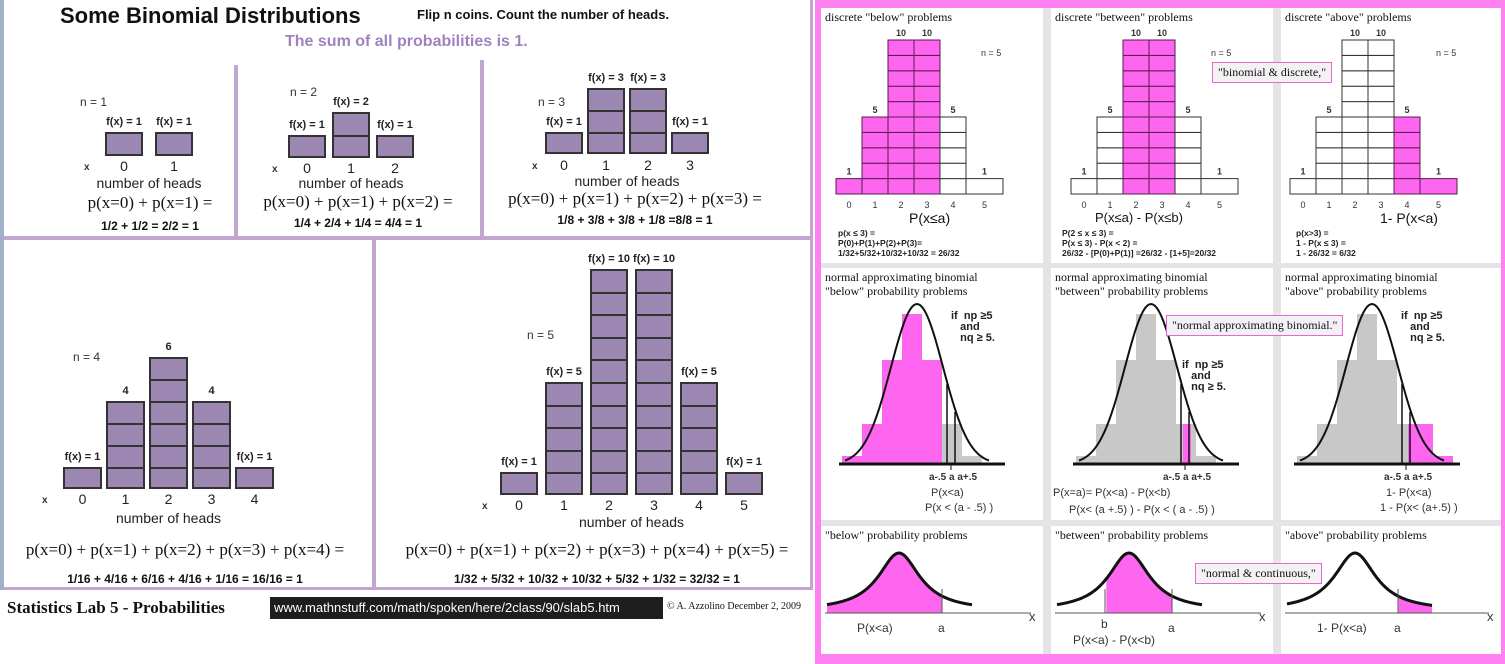 Image resolution: width=1505 pixels, height=664 pixels. I want to click on bar-value-label: f(x) = 1, so click(564, 122).